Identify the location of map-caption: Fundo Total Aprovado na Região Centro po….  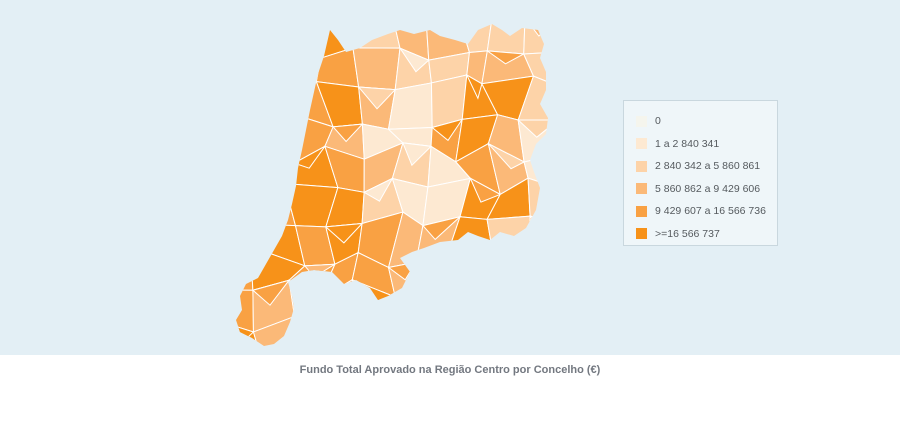
(450, 370).